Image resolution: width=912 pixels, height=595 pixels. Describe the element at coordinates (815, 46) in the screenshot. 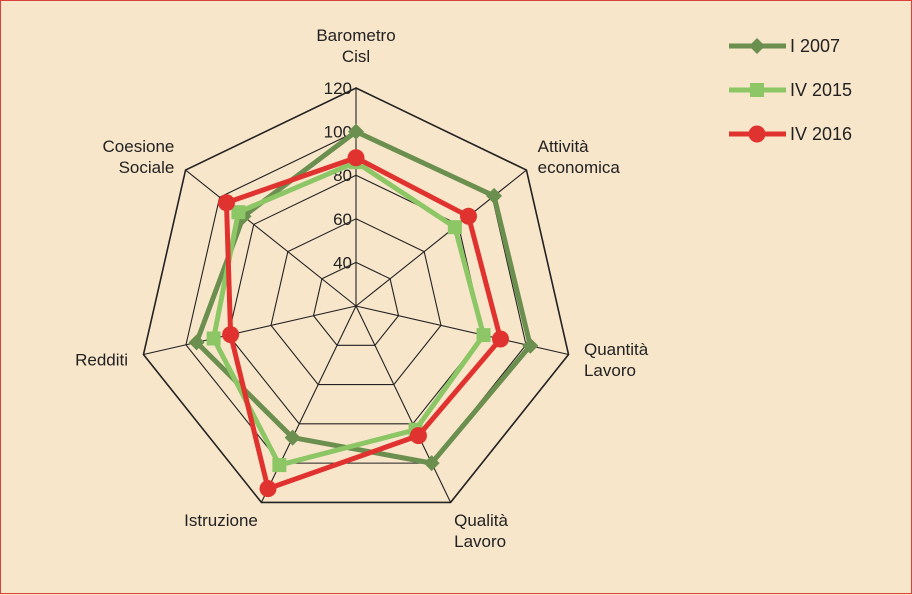

I see `legend-label-0: I 2007` at that location.